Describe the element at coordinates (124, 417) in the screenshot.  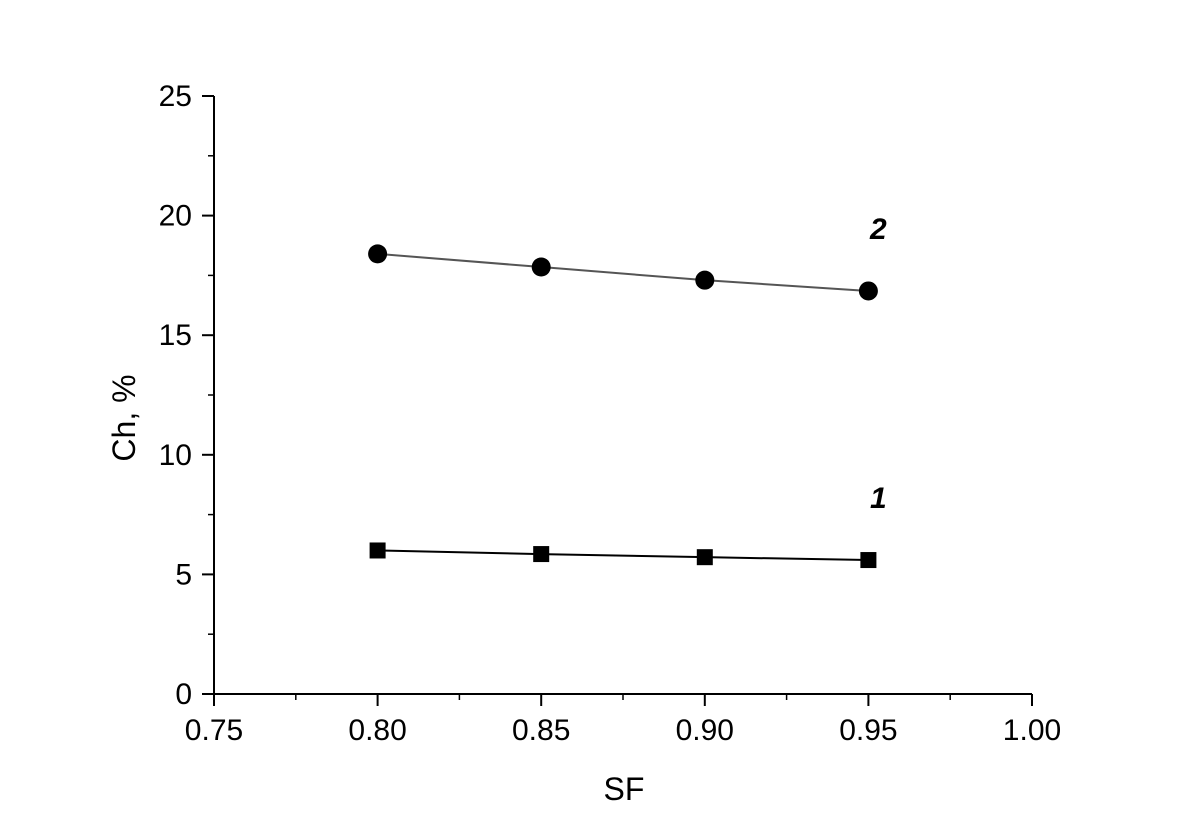
I see `y-axis-title: Ch, %` at that location.